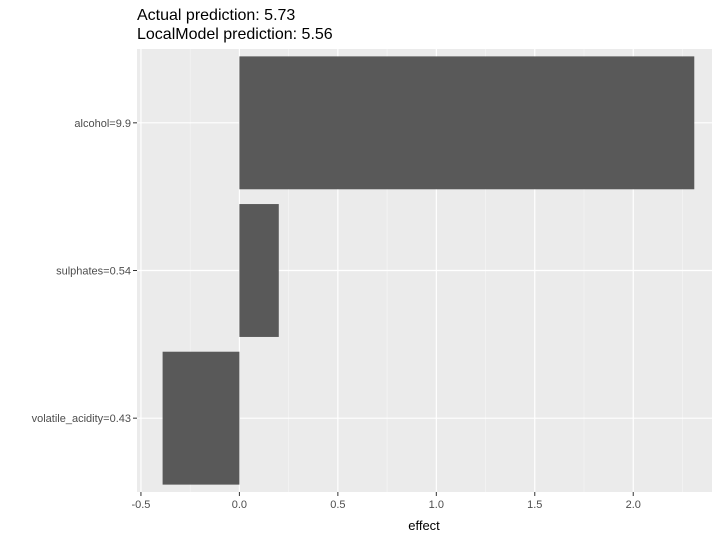 The image size is (720, 540). What do you see at coordinates (239, 505) in the screenshot?
I see `x-tick-label: 0.0` at bounding box center [239, 505].